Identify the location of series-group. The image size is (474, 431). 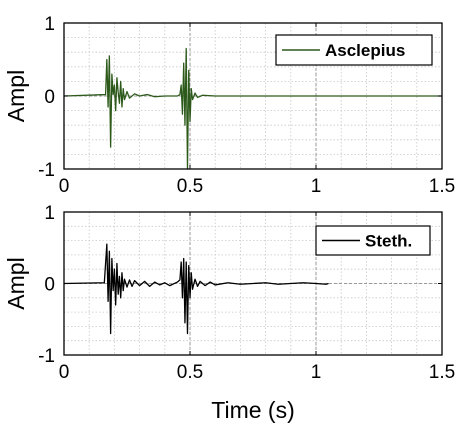
(196, 289).